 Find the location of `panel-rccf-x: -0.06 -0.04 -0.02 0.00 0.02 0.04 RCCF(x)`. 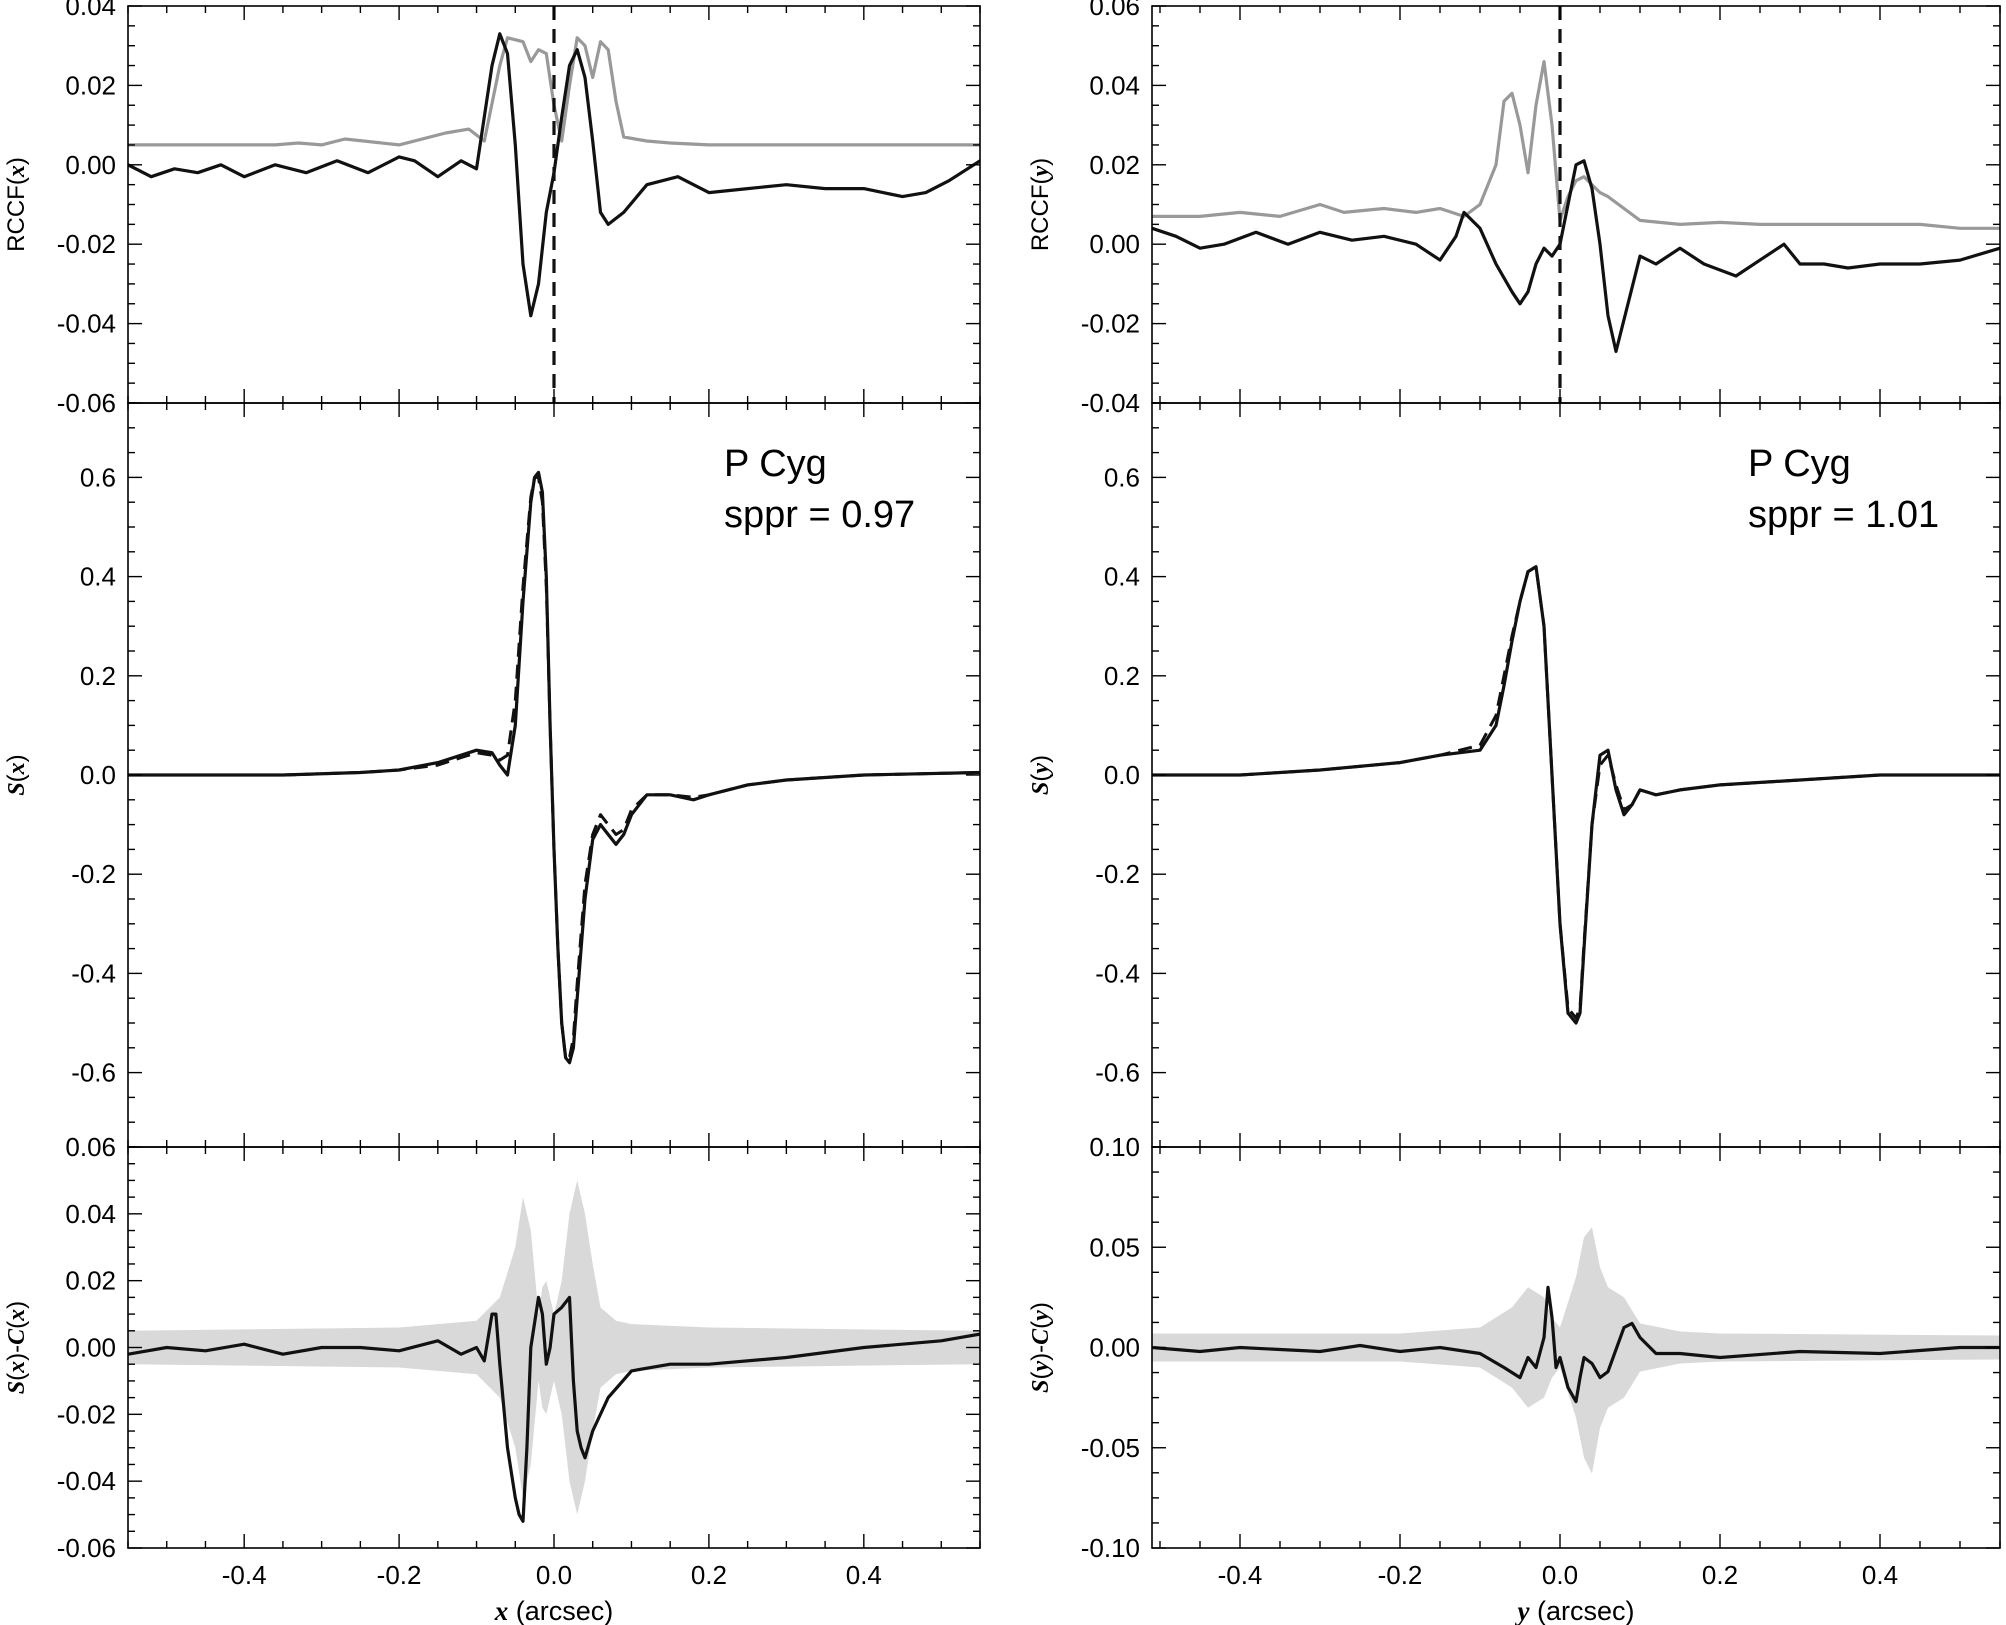

panel-rccf-x: -0.06 -0.04 -0.02 0.00 0.02 0.04 RCCF(x) is located at coordinates (492, 209).